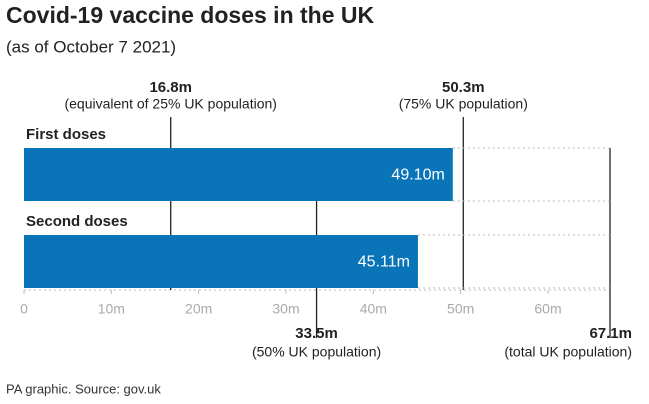 The height and width of the screenshot is (404, 649). I want to click on reference-label: 33.5m, so click(316, 333).